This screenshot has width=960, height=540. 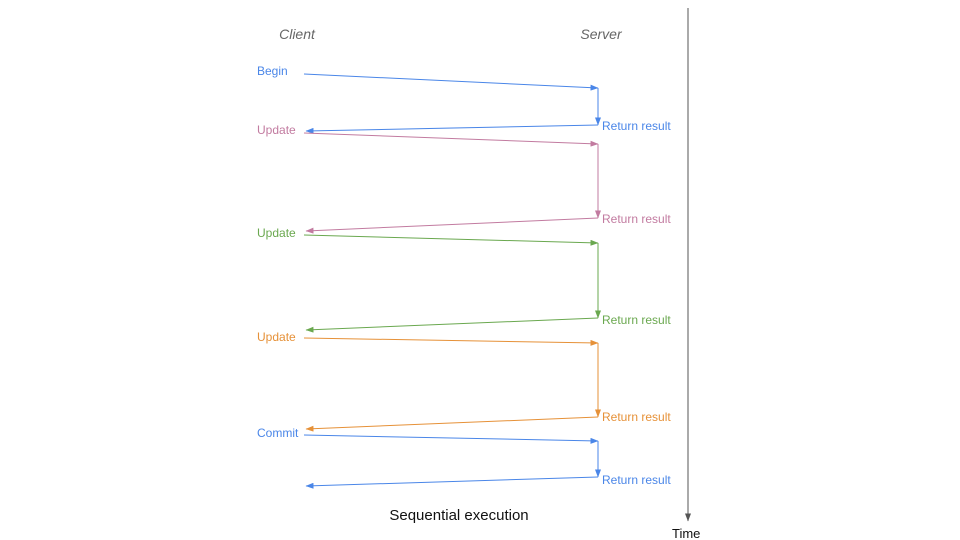 I want to click on message-commit-4: Commit Return result, so click(x=464, y=457).